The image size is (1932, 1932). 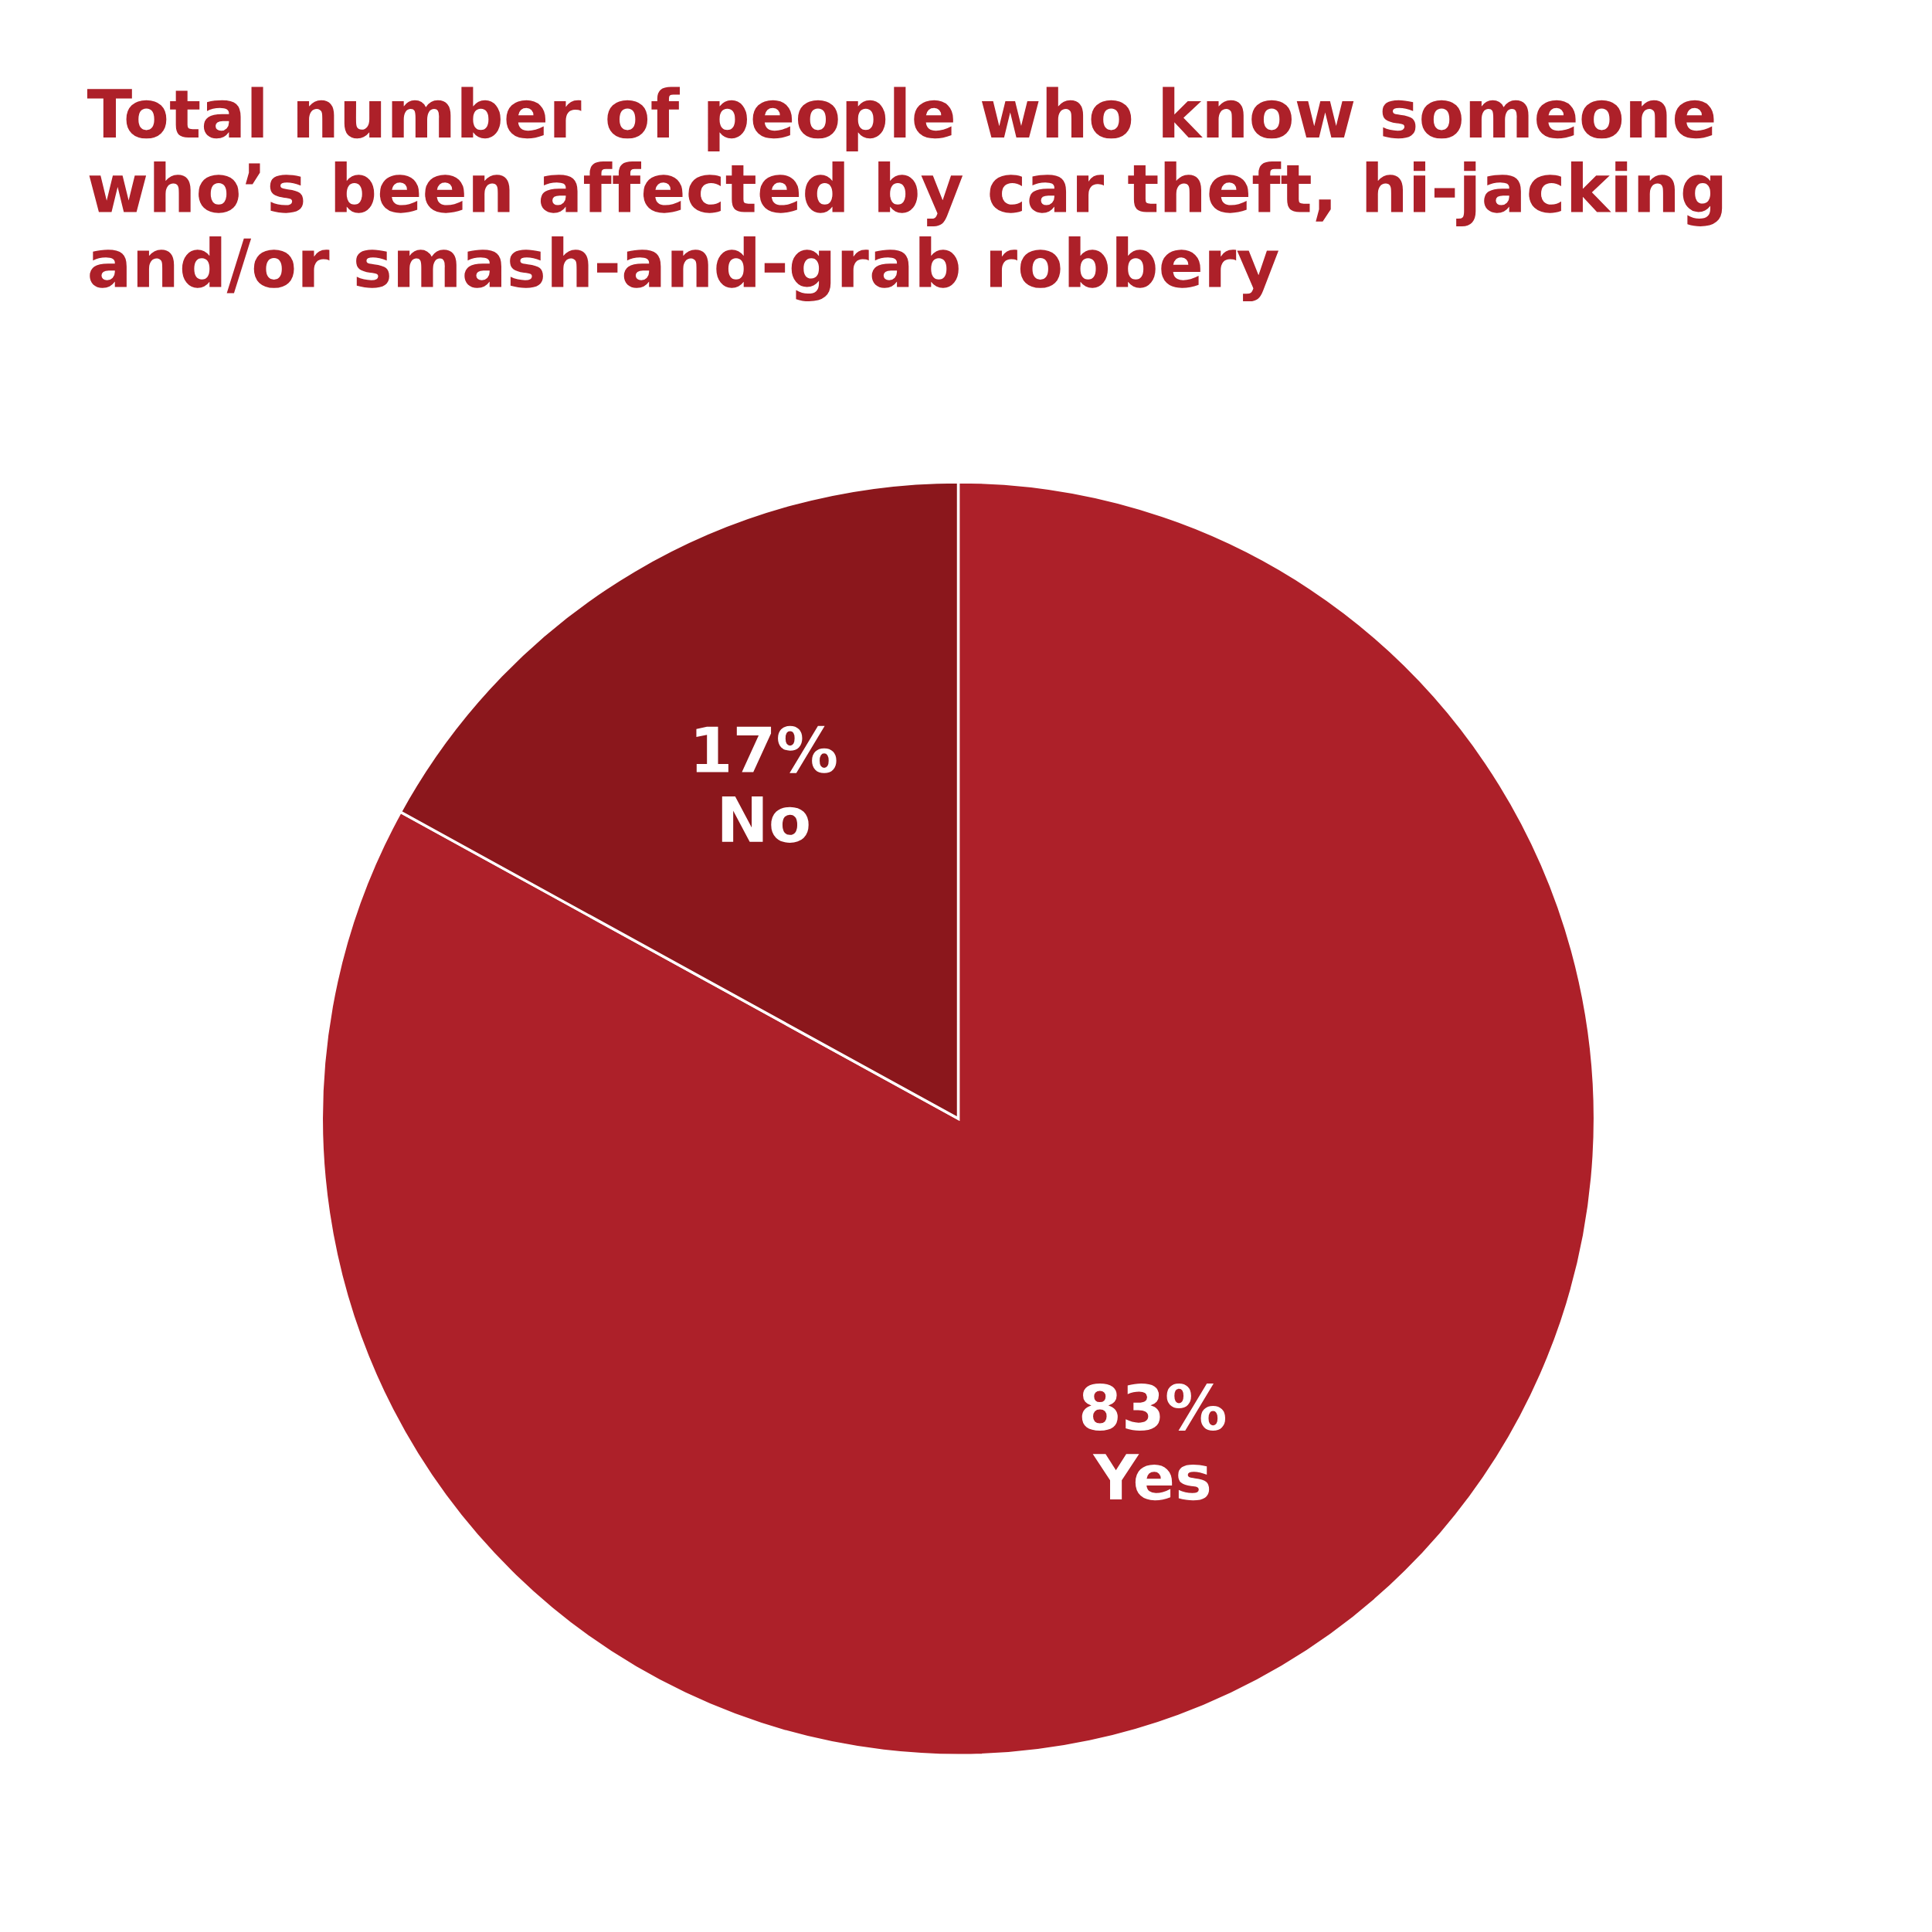 What do you see at coordinates (1151, 1478) in the screenshot?
I see `slice-label: Yes` at bounding box center [1151, 1478].